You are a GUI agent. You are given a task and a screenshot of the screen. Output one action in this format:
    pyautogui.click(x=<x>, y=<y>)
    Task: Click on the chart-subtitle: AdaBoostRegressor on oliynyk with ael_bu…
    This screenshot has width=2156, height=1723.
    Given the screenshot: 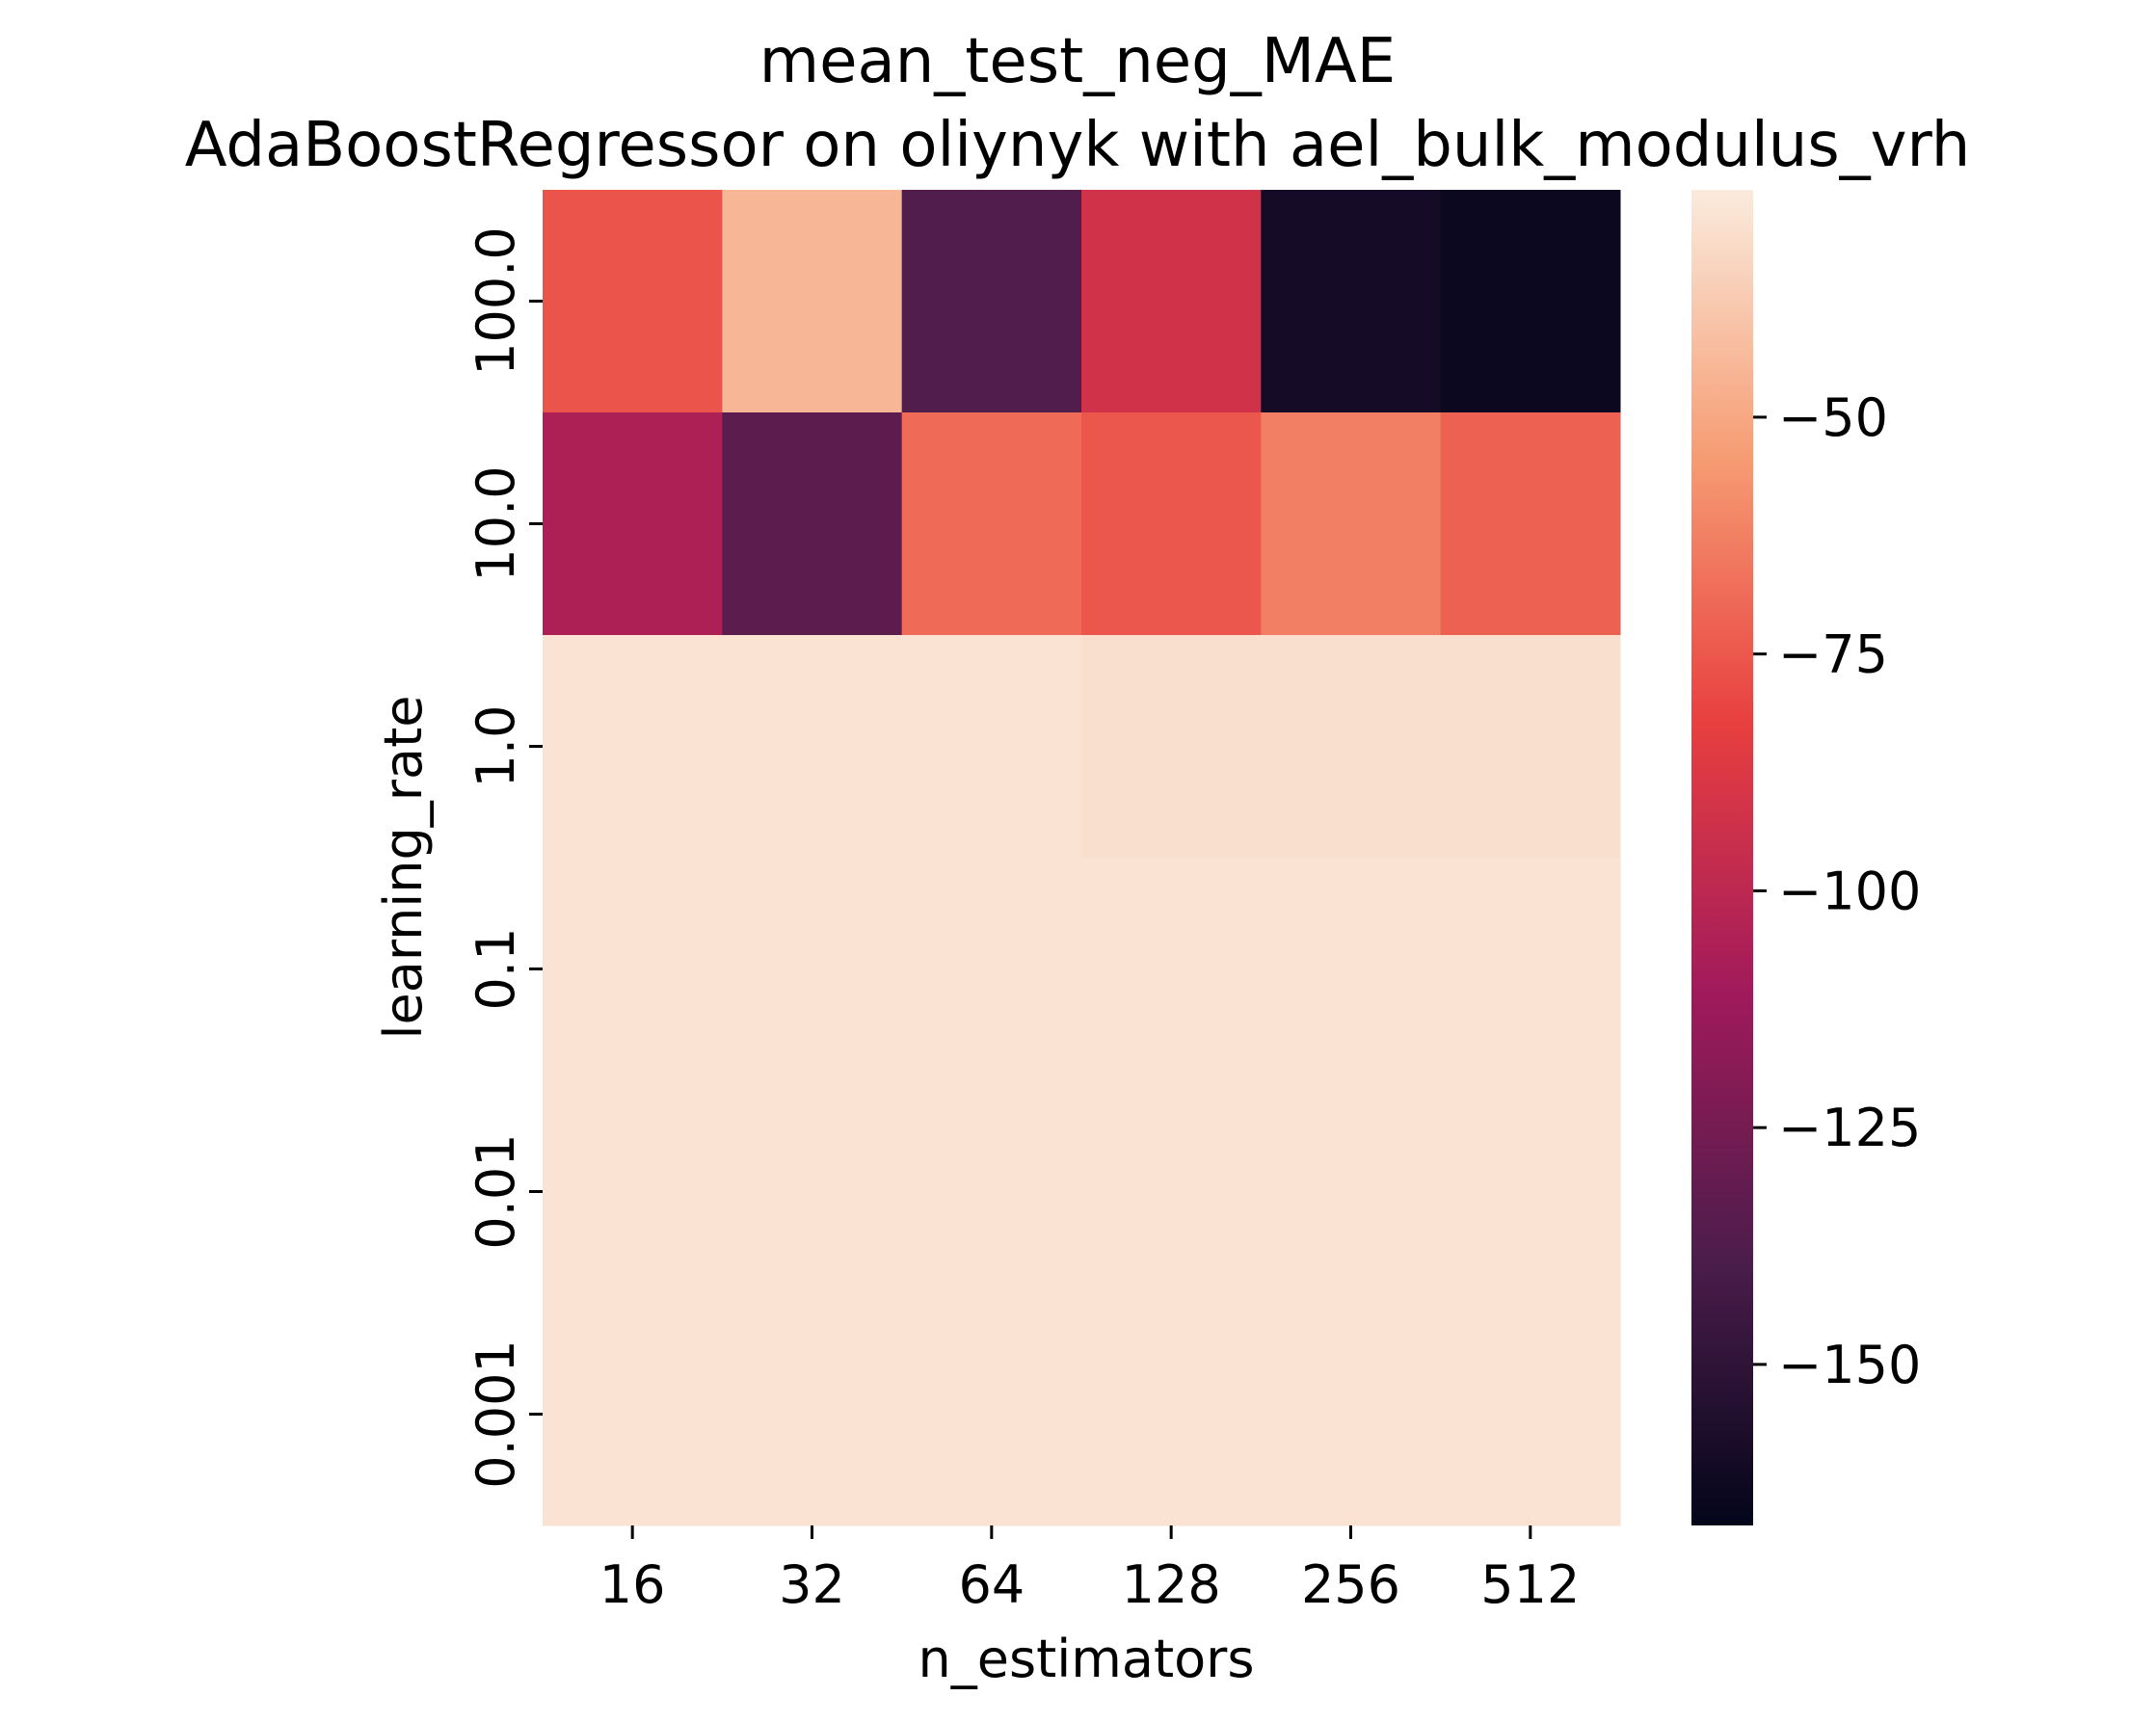 What is the action you would take?
    pyautogui.click(x=1078, y=145)
    